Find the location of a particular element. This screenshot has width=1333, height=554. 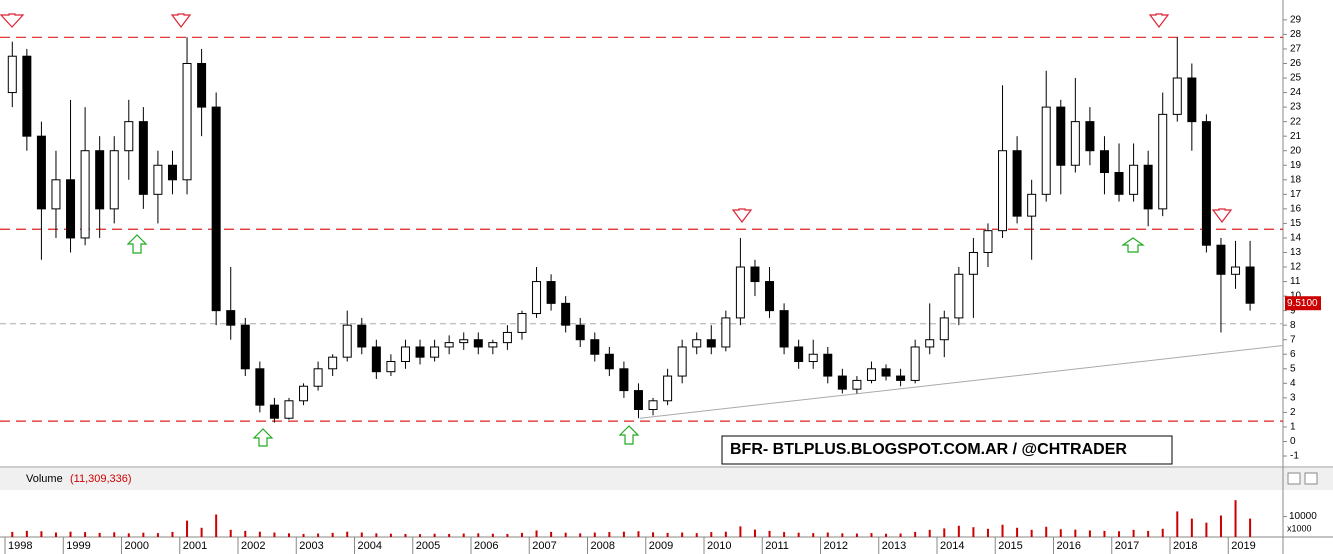

x-tick-label: 1998 is located at coordinates (20, 546).